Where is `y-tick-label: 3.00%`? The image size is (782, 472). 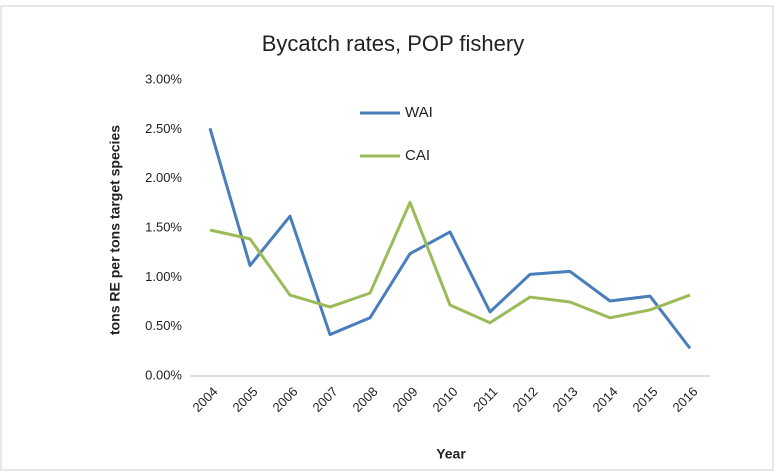
y-tick-label: 3.00% is located at coordinates (163, 78).